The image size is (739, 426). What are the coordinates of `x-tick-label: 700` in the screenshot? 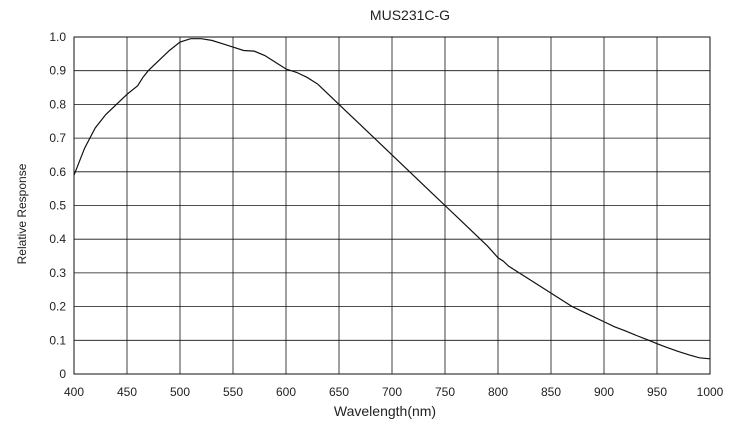 It's located at (392, 392).